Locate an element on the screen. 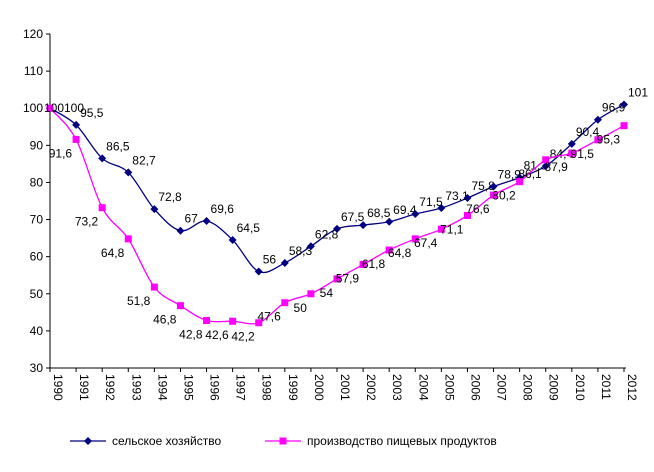  data-label: 91,5 is located at coordinates (583, 154).